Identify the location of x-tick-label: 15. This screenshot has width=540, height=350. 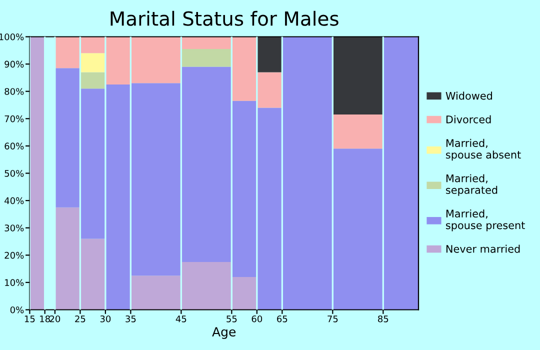
(29, 319).